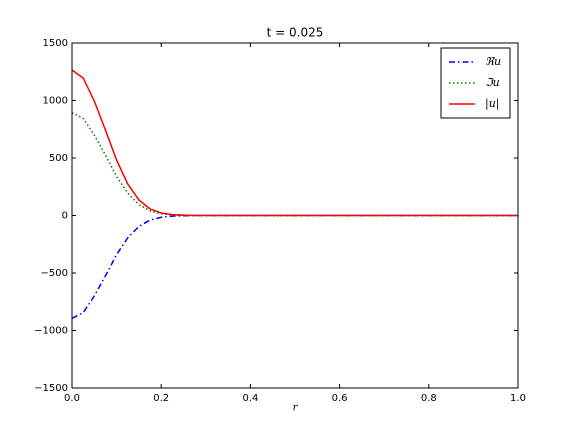 The width and height of the screenshot is (576, 436). Describe the element at coordinates (429, 398) in the screenshot. I see `x-tick-label: 0.8` at that location.